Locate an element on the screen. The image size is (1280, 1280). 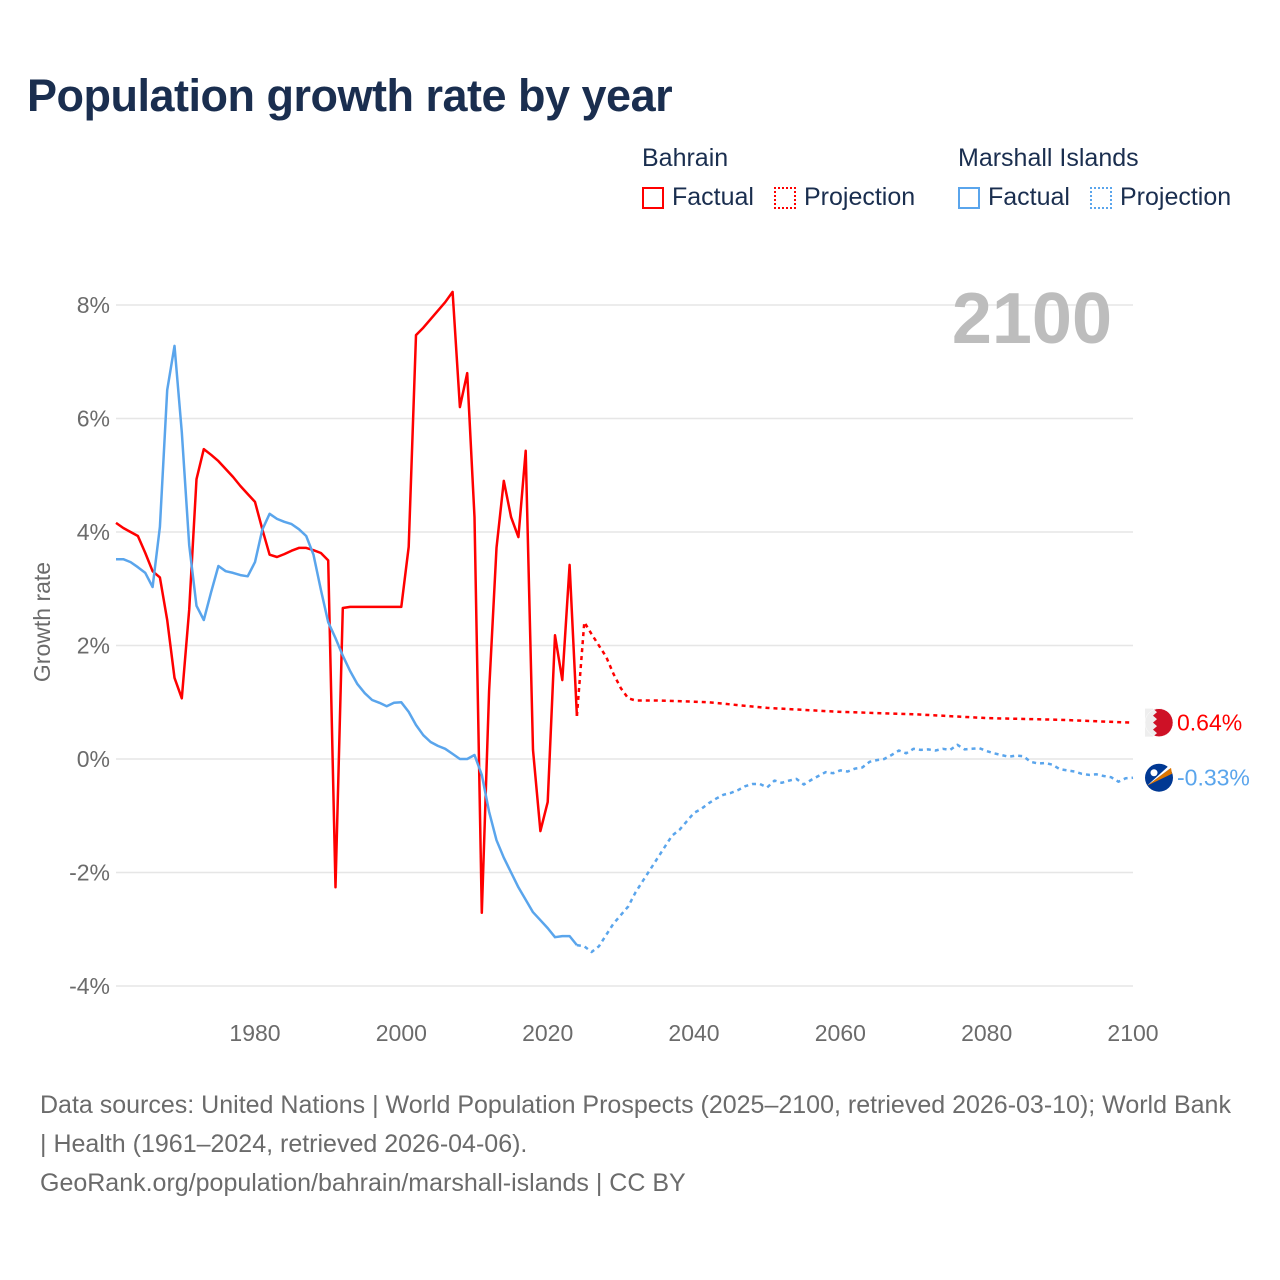
y-axis-label: Growth rate is located at coordinates (42, 622).